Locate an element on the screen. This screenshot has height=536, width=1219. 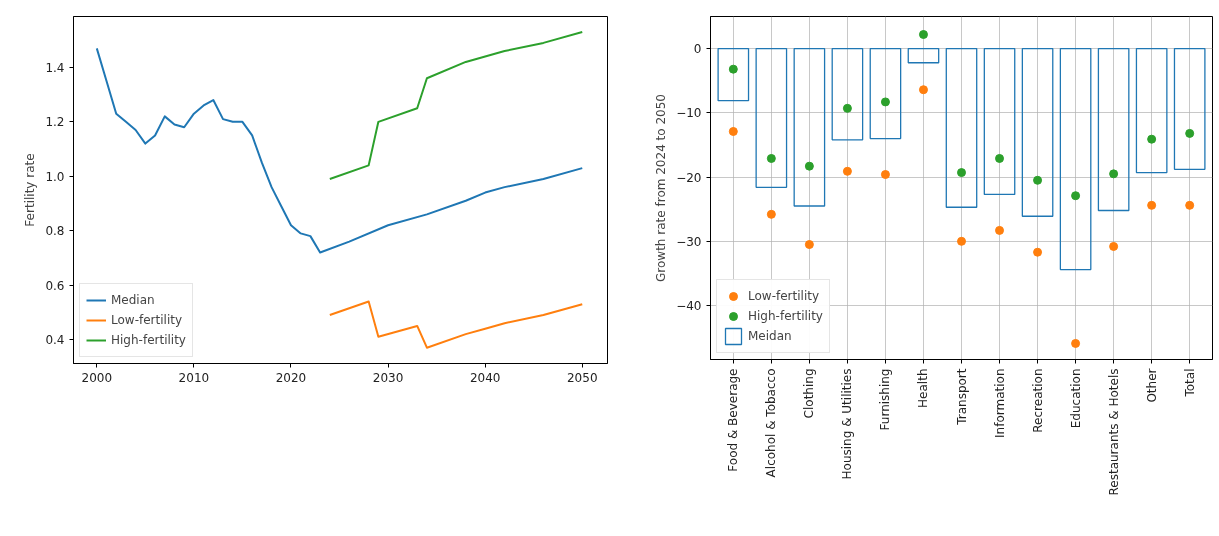
y-tick-label: 0.4 is located at coordinates (55, 340).